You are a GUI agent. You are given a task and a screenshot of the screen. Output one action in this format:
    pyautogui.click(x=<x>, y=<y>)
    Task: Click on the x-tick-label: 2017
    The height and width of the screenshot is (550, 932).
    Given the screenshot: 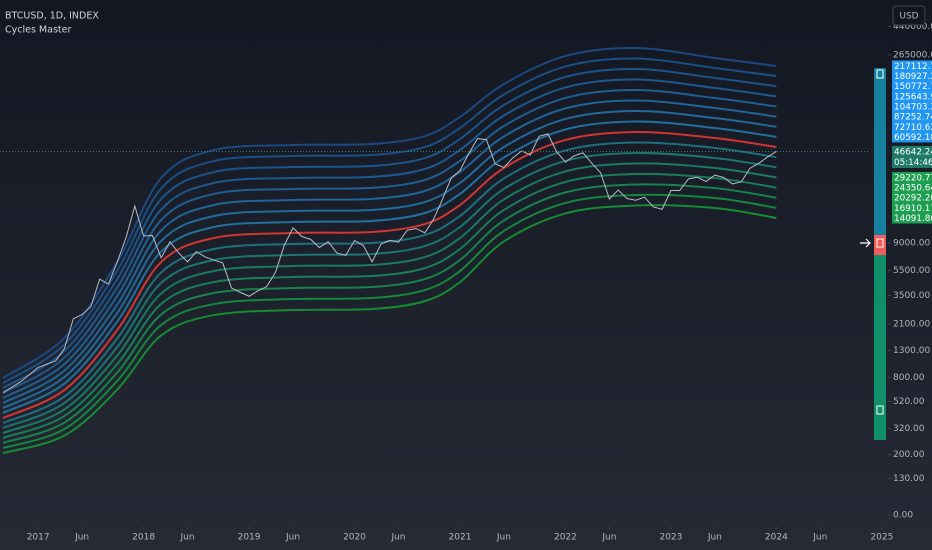 What is the action you would take?
    pyautogui.click(x=38, y=538)
    